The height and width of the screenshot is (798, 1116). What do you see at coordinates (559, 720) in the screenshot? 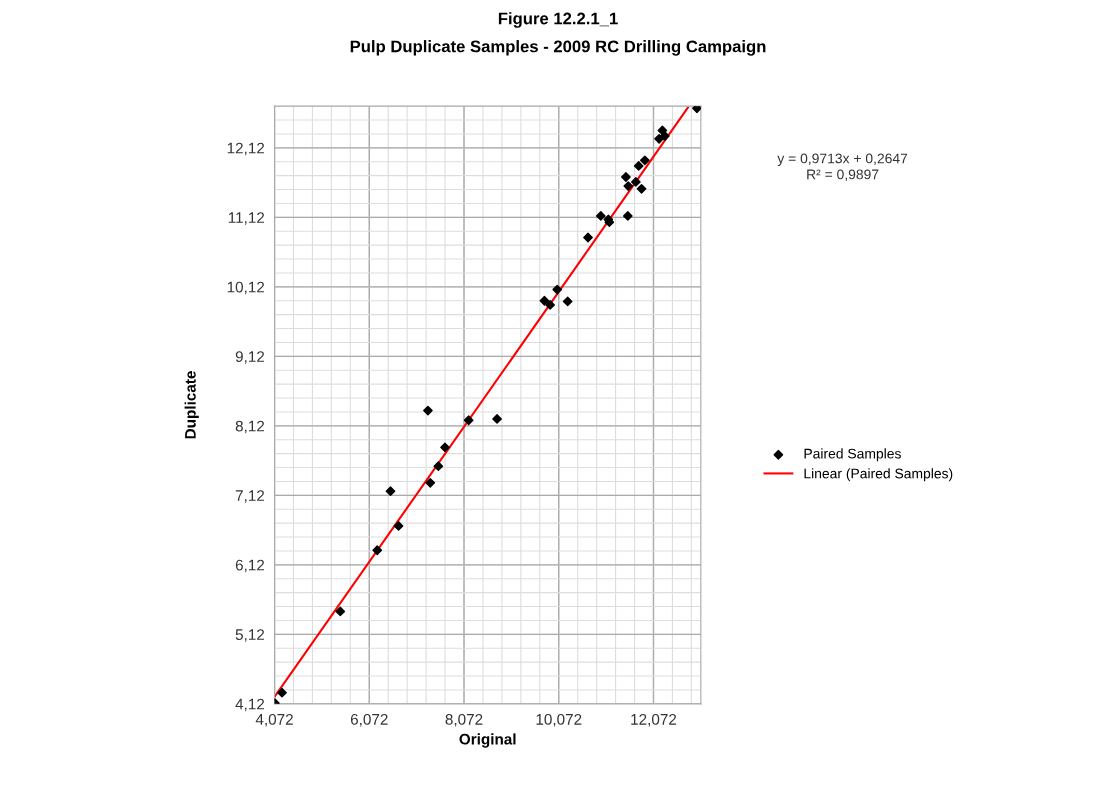
I see `x-tick-label: 10,072` at bounding box center [559, 720].